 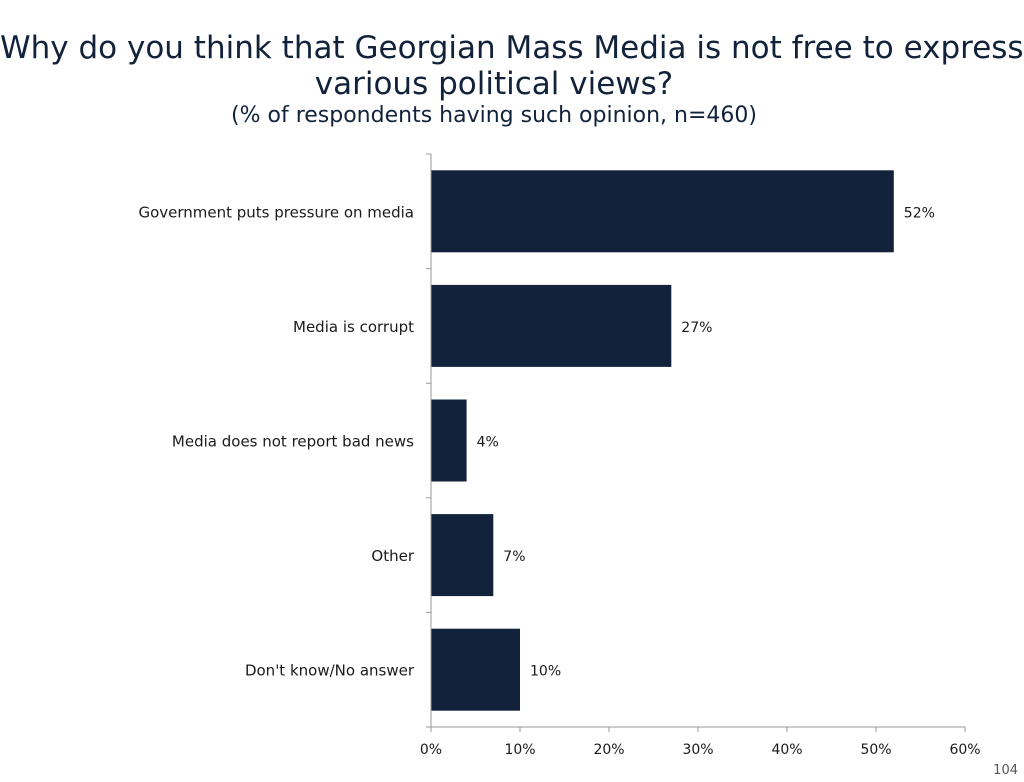 I want to click on category-label: Government puts pressure on media, so click(x=276, y=212).